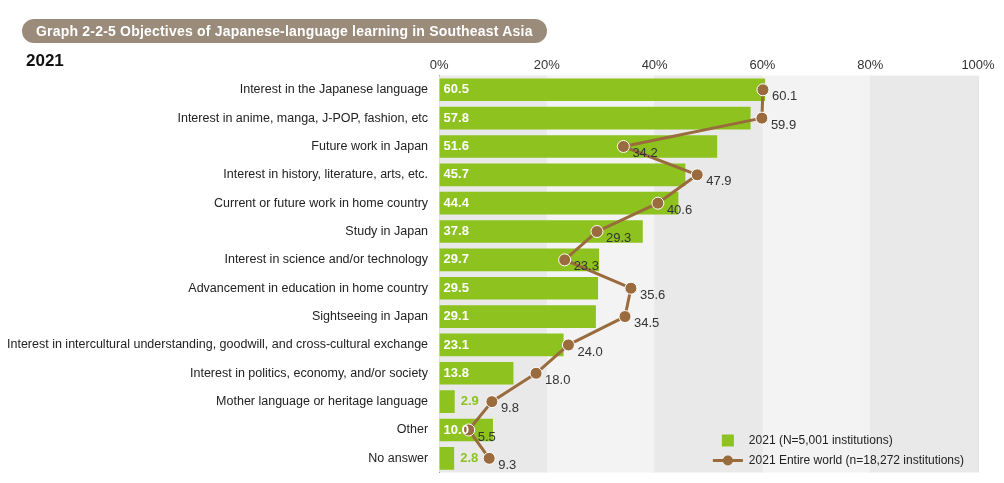 The height and width of the screenshot is (483, 1004). What do you see at coordinates (217, 344) in the screenshot?
I see `y-tick-label: Interest in intercultural understanding, goodwill, and cross-cultural exchange` at bounding box center [217, 344].